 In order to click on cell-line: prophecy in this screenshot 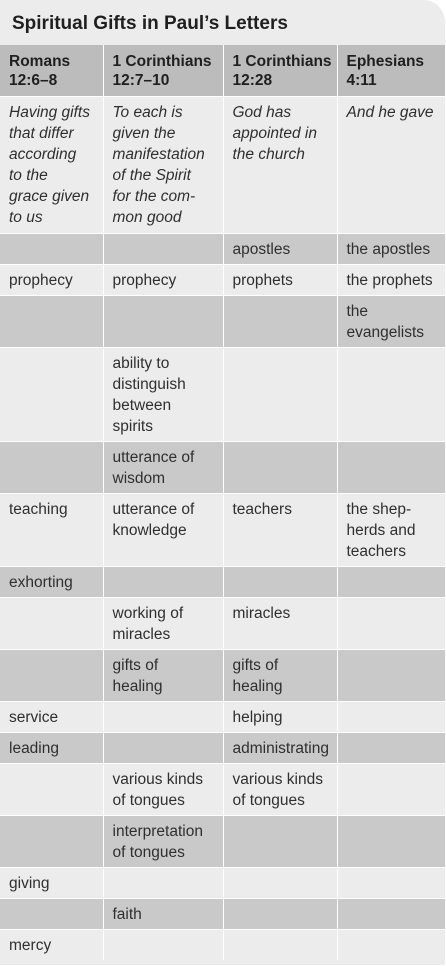, I will do `click(144, 280)`.